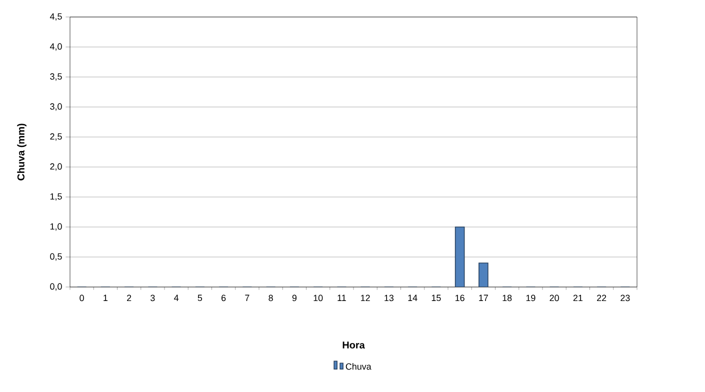 The width and height of the screenshot is (705, 392). Describe the element at coordinates (577, 298) in the screenshot. I see `x-tick-label: 21` at that location.